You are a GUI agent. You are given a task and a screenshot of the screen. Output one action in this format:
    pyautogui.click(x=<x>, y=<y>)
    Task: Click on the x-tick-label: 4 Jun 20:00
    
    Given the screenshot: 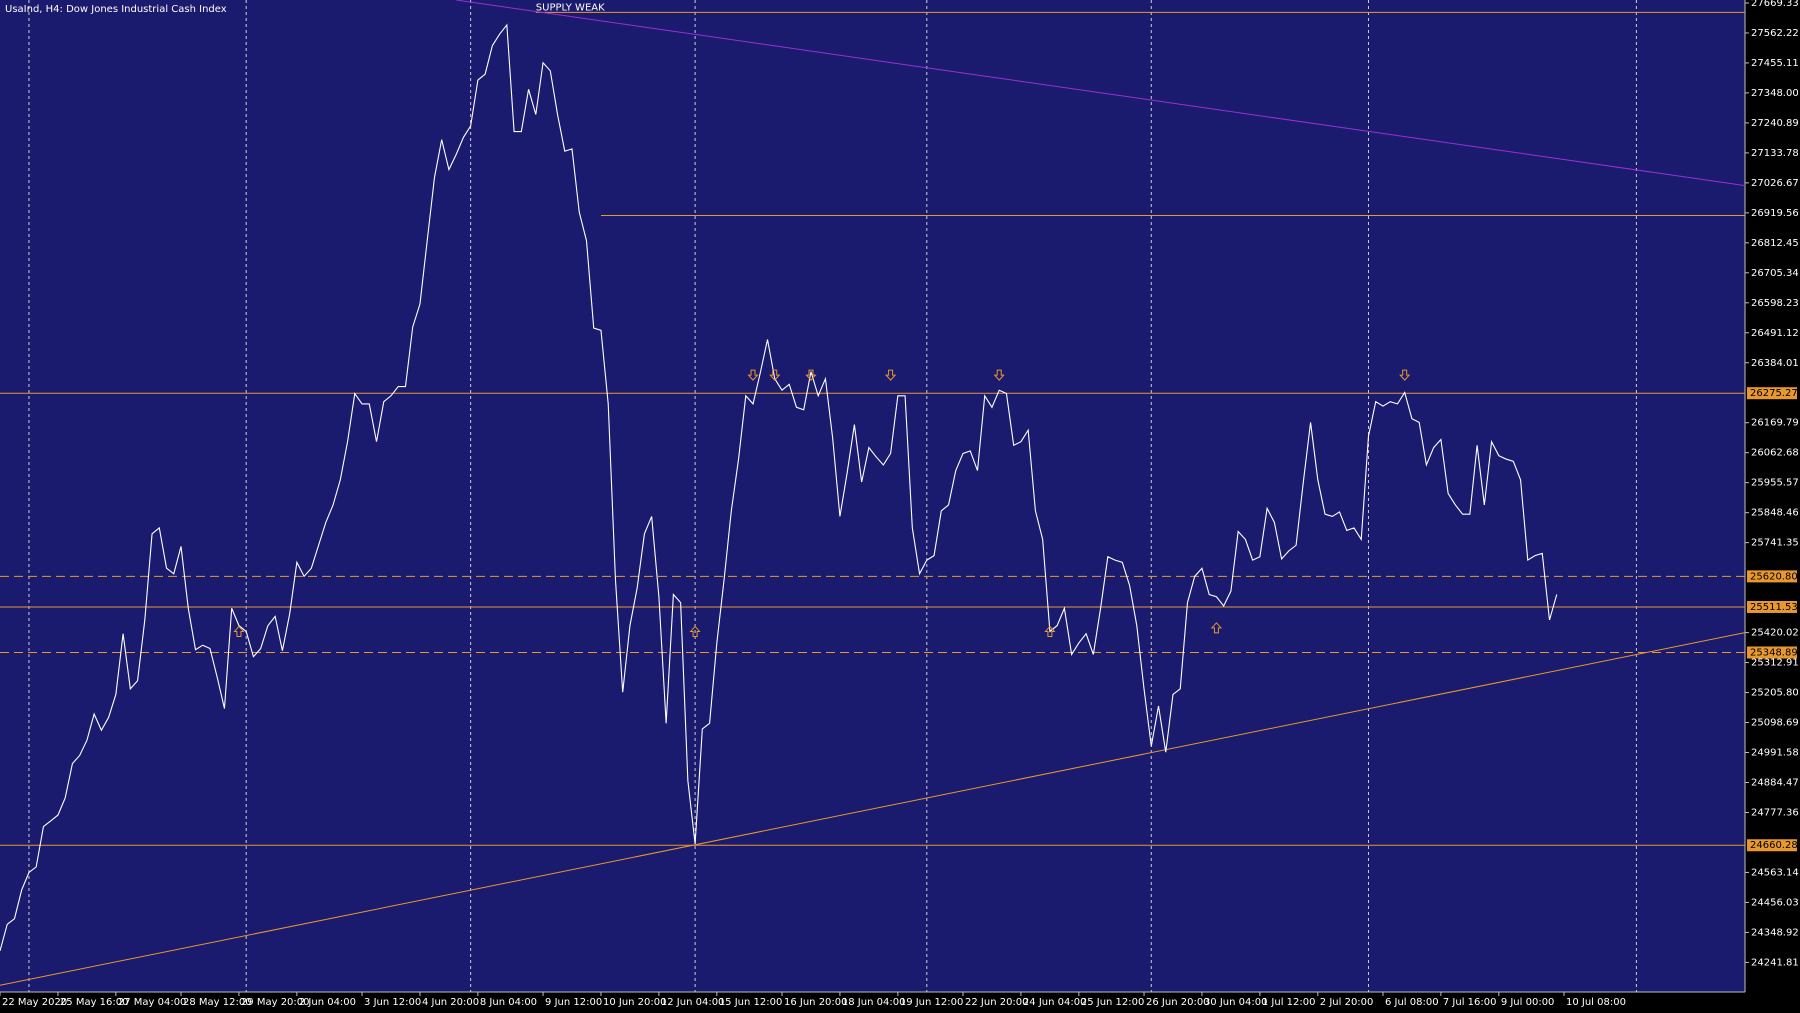 What is the action you would take?
    pyautogui.click(x=450, y=1002)
    